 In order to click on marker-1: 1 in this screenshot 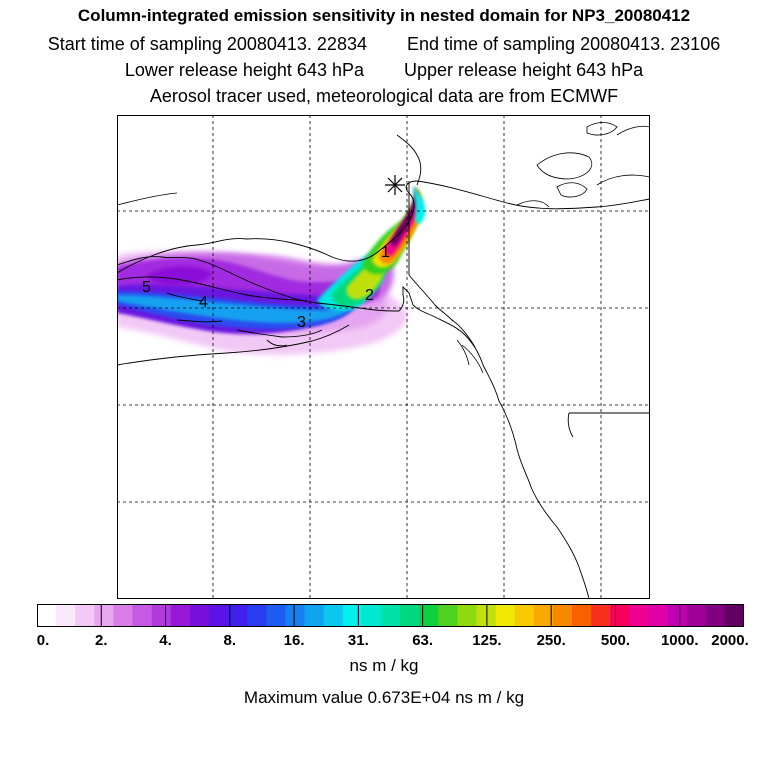, I will do `click(385, 252)`.